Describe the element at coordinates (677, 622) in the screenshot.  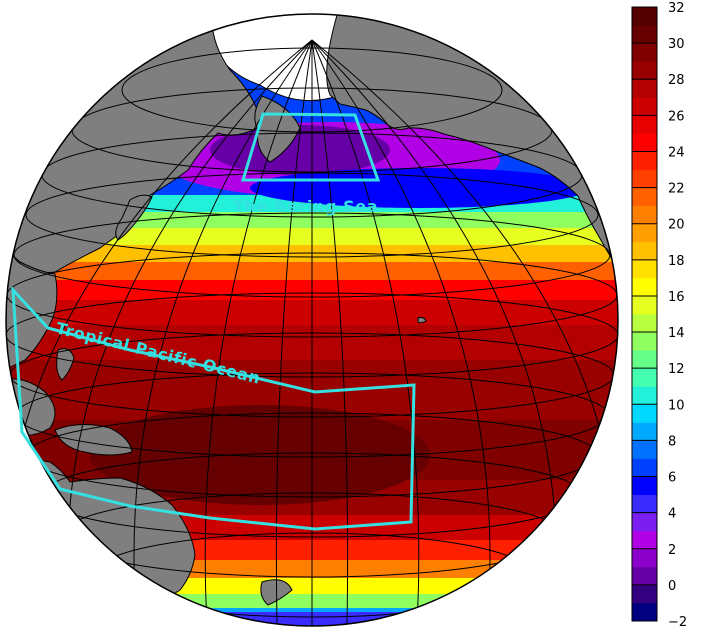
I see `colorbar-tick-label: −2` at that location.